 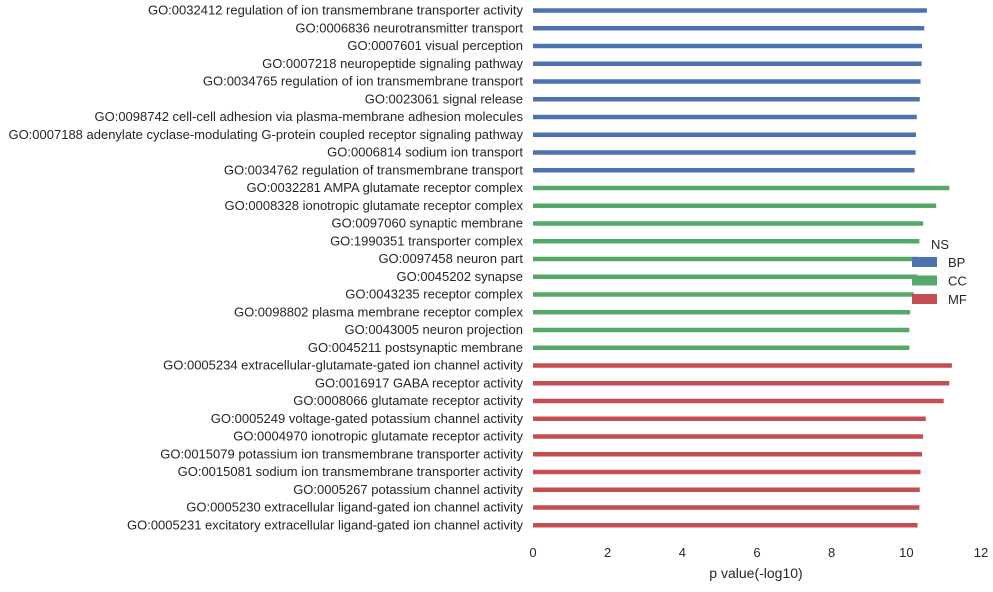 I want to click on category-label: GO:0097060 synaptic membrane, so click(x=428, y=223).